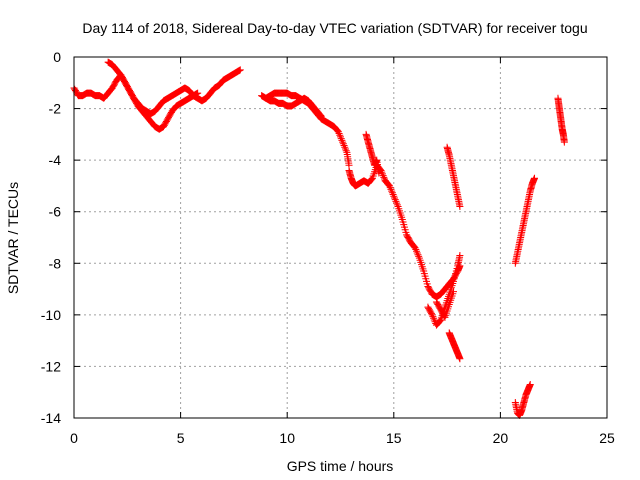 Image resolution: width=640 pixels, height=480 pixels. What do you see at coordinates (57, 57) in the screenshot?
I see `y-tick-label: 0` at bounding box center [57, 57].